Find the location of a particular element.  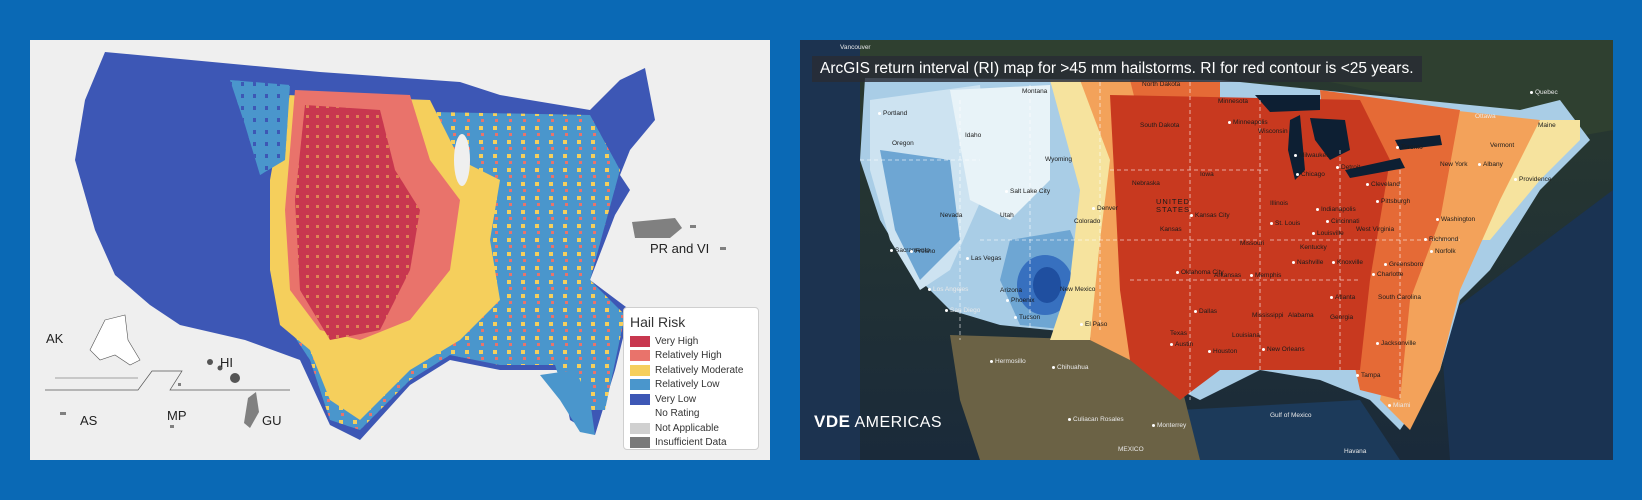

city-label: Portland is located at coordinates (892, 113).